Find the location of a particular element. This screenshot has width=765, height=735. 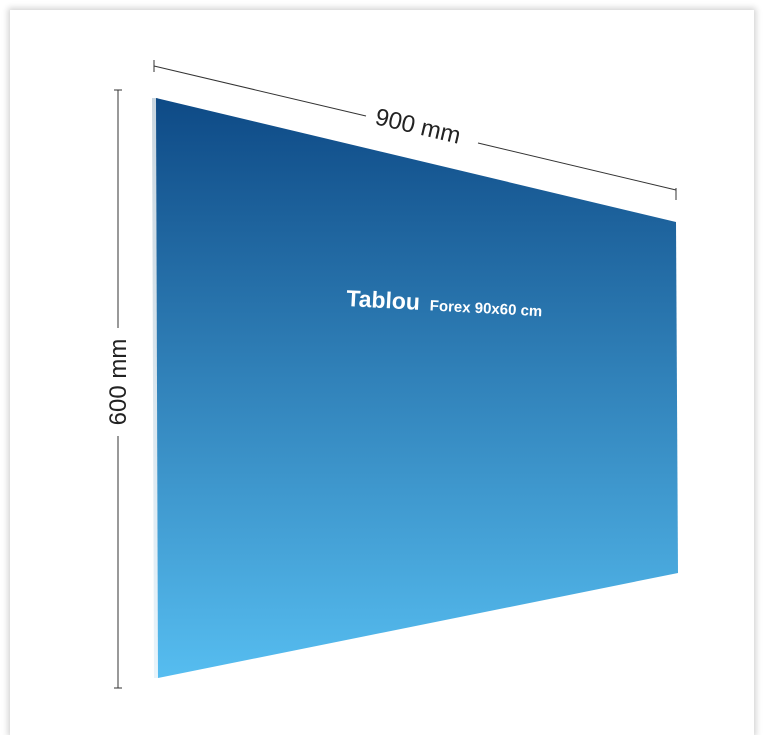

width-dimension is located at coordinates (415, 130).